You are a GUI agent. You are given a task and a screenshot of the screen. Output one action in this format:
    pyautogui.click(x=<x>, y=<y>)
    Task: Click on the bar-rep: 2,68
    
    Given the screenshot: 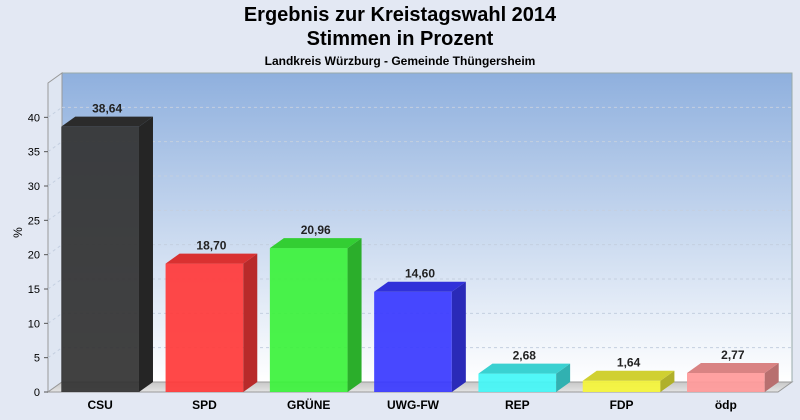 What is the action you would take?
    pyautogui.click(x=524, y=370)
    